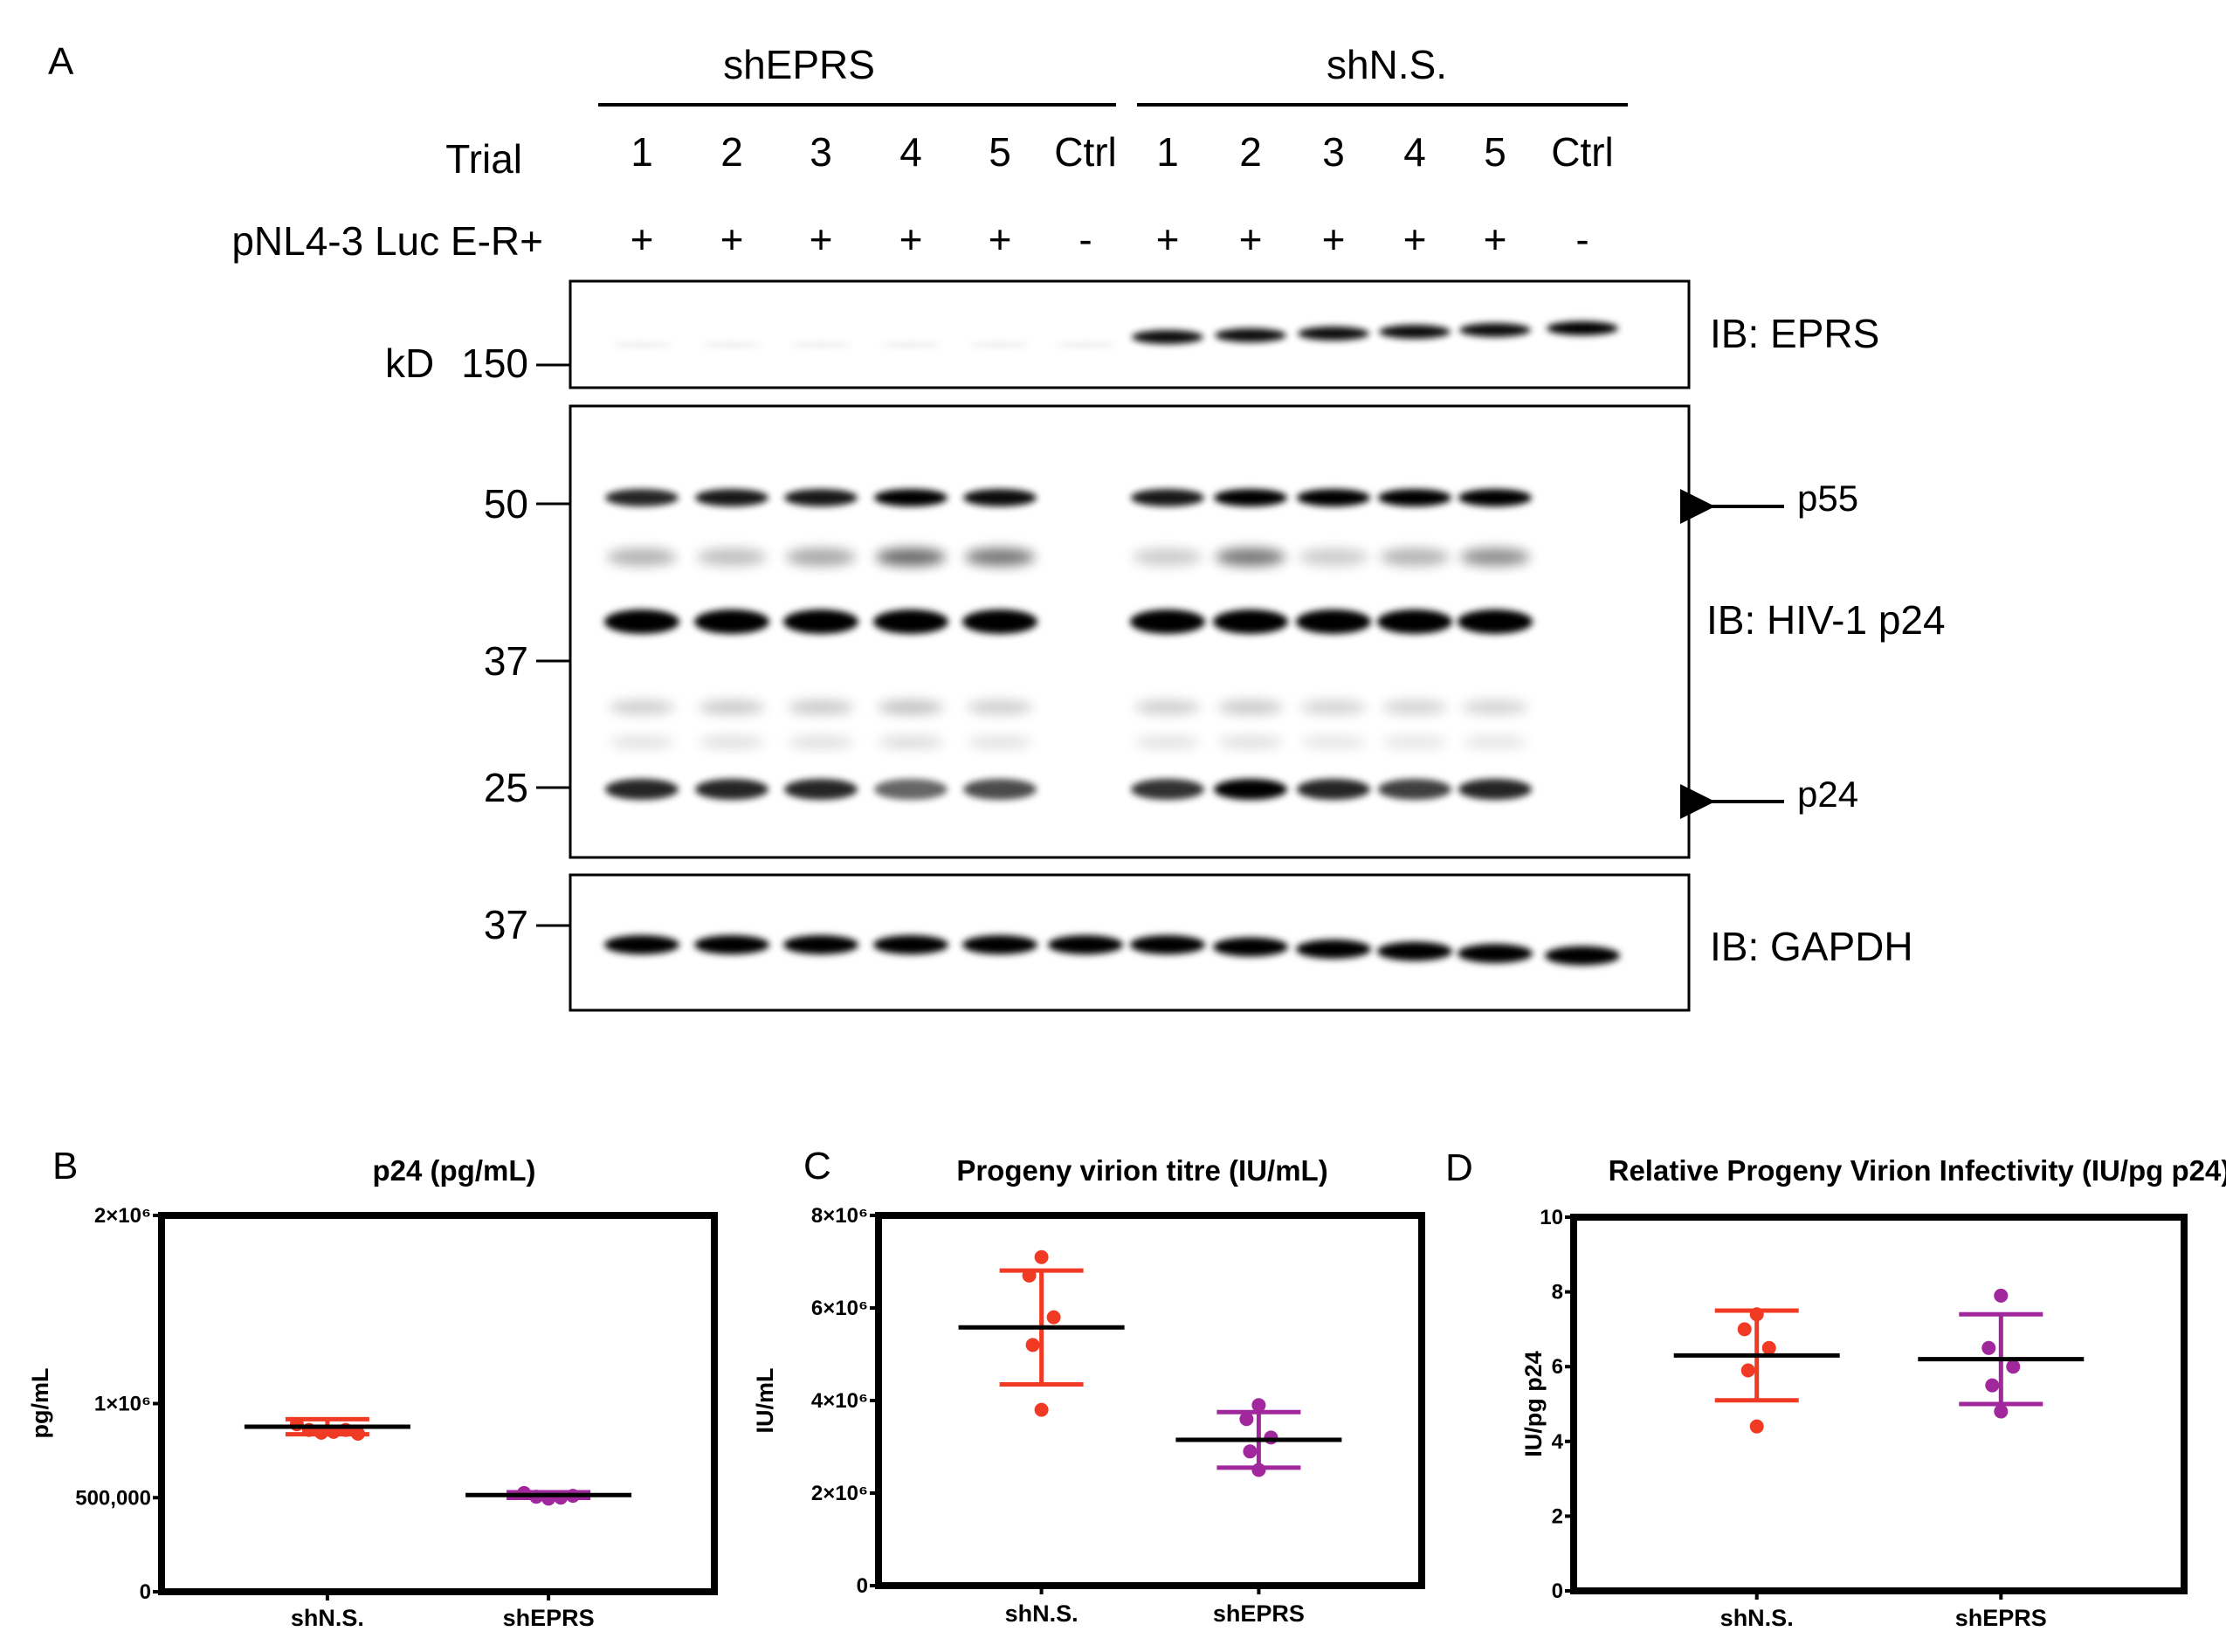 The width and height of the screenshot is (2226, 1652). Describe the element at coordinates (1085, 152) in the screenshot. I see `lane-label: Ctrl` at that location.